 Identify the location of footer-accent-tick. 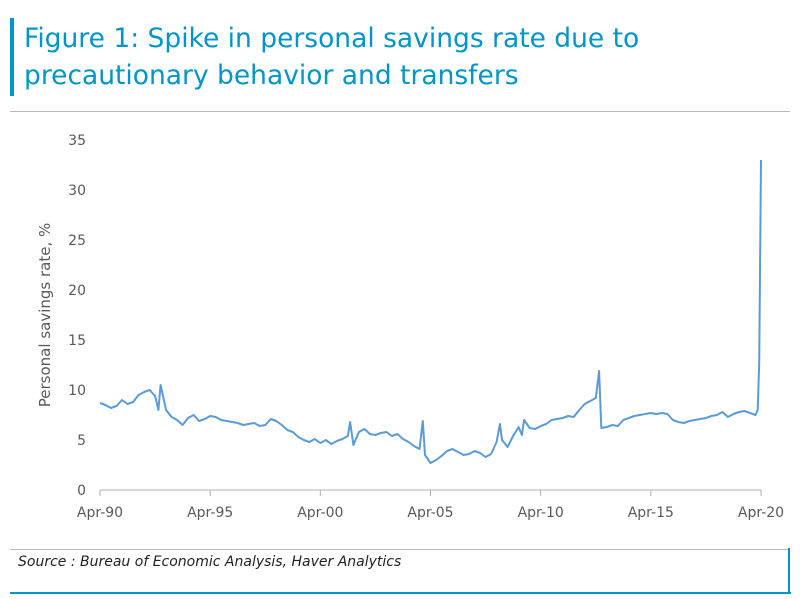
(789, 570).